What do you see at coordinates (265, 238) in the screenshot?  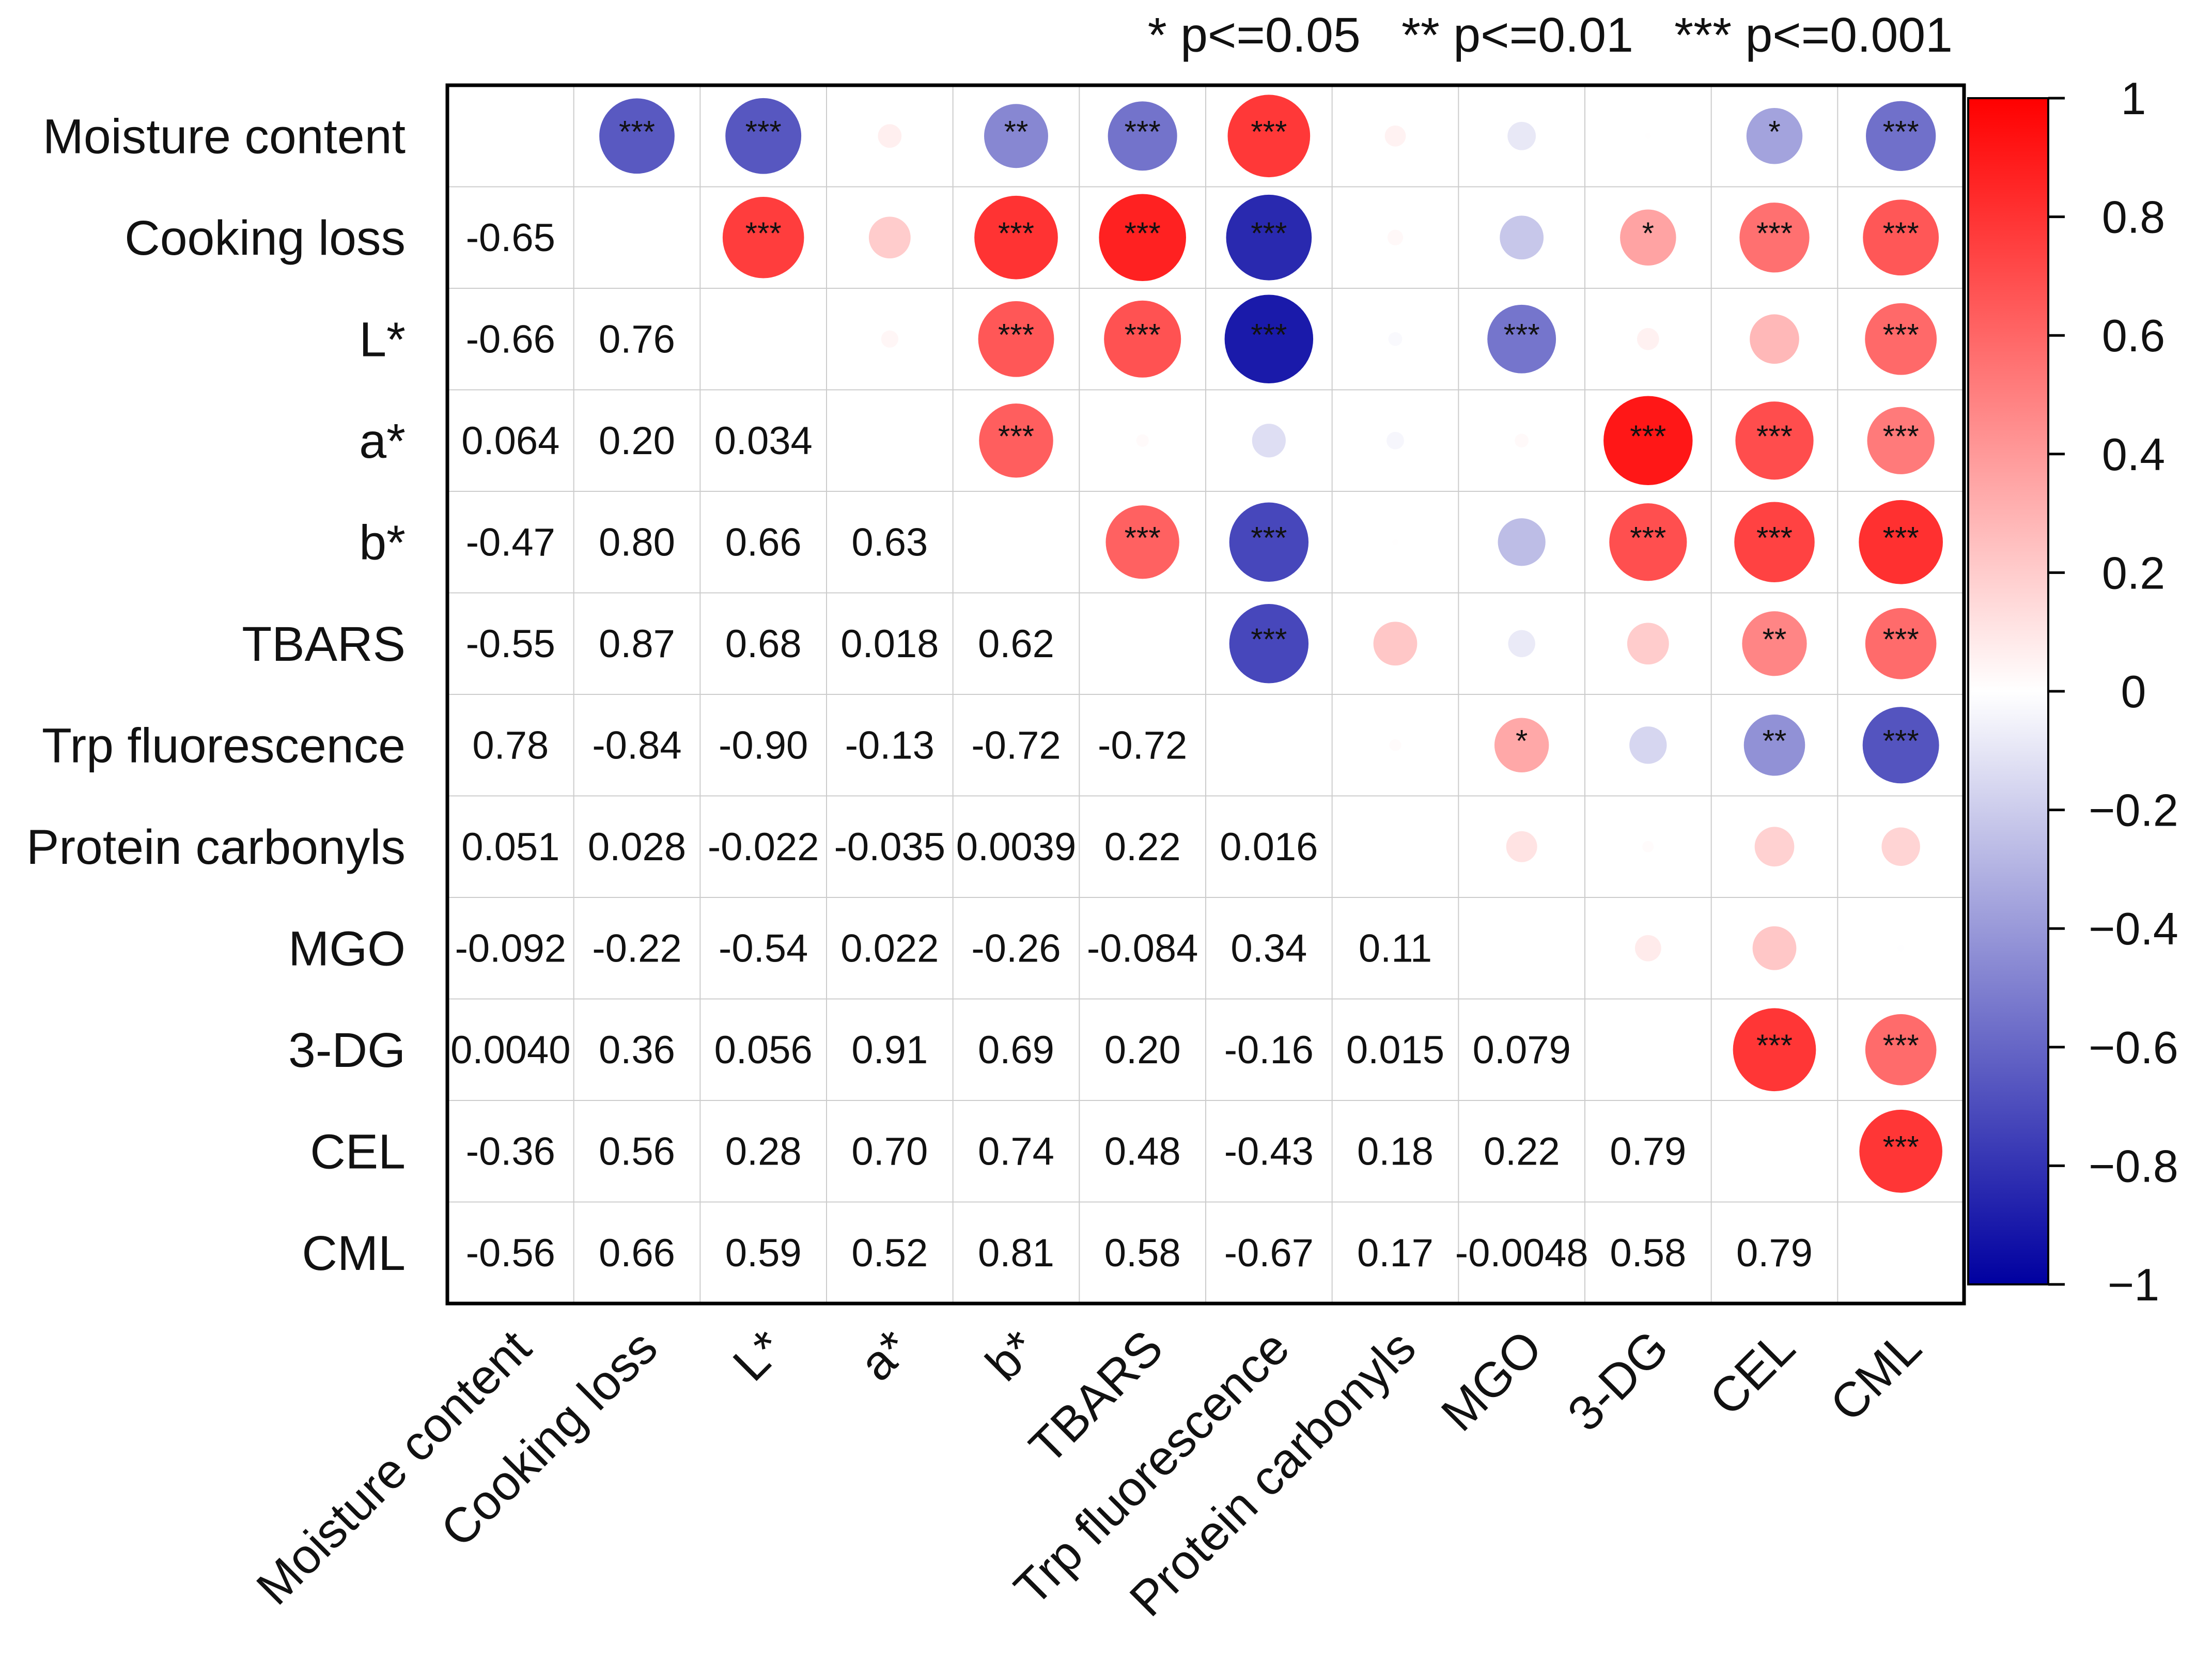 I see `row-label: Cooking loss` at bounding box center [265, 238].